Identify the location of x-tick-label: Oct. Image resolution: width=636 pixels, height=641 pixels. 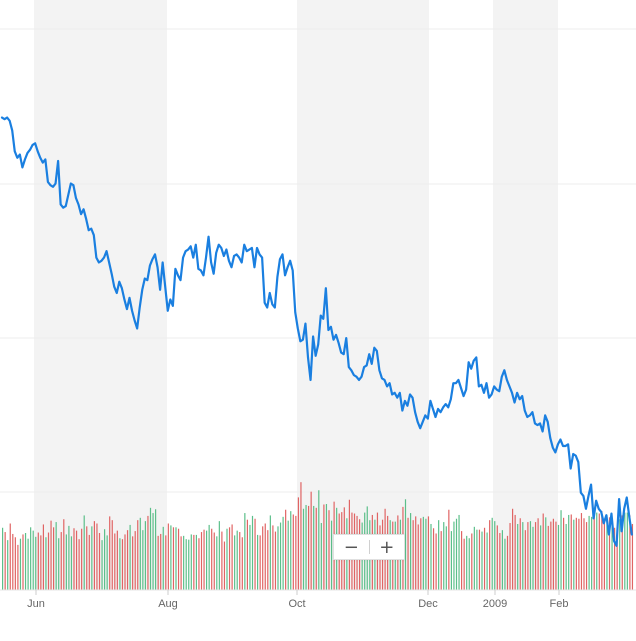
(296, 604).